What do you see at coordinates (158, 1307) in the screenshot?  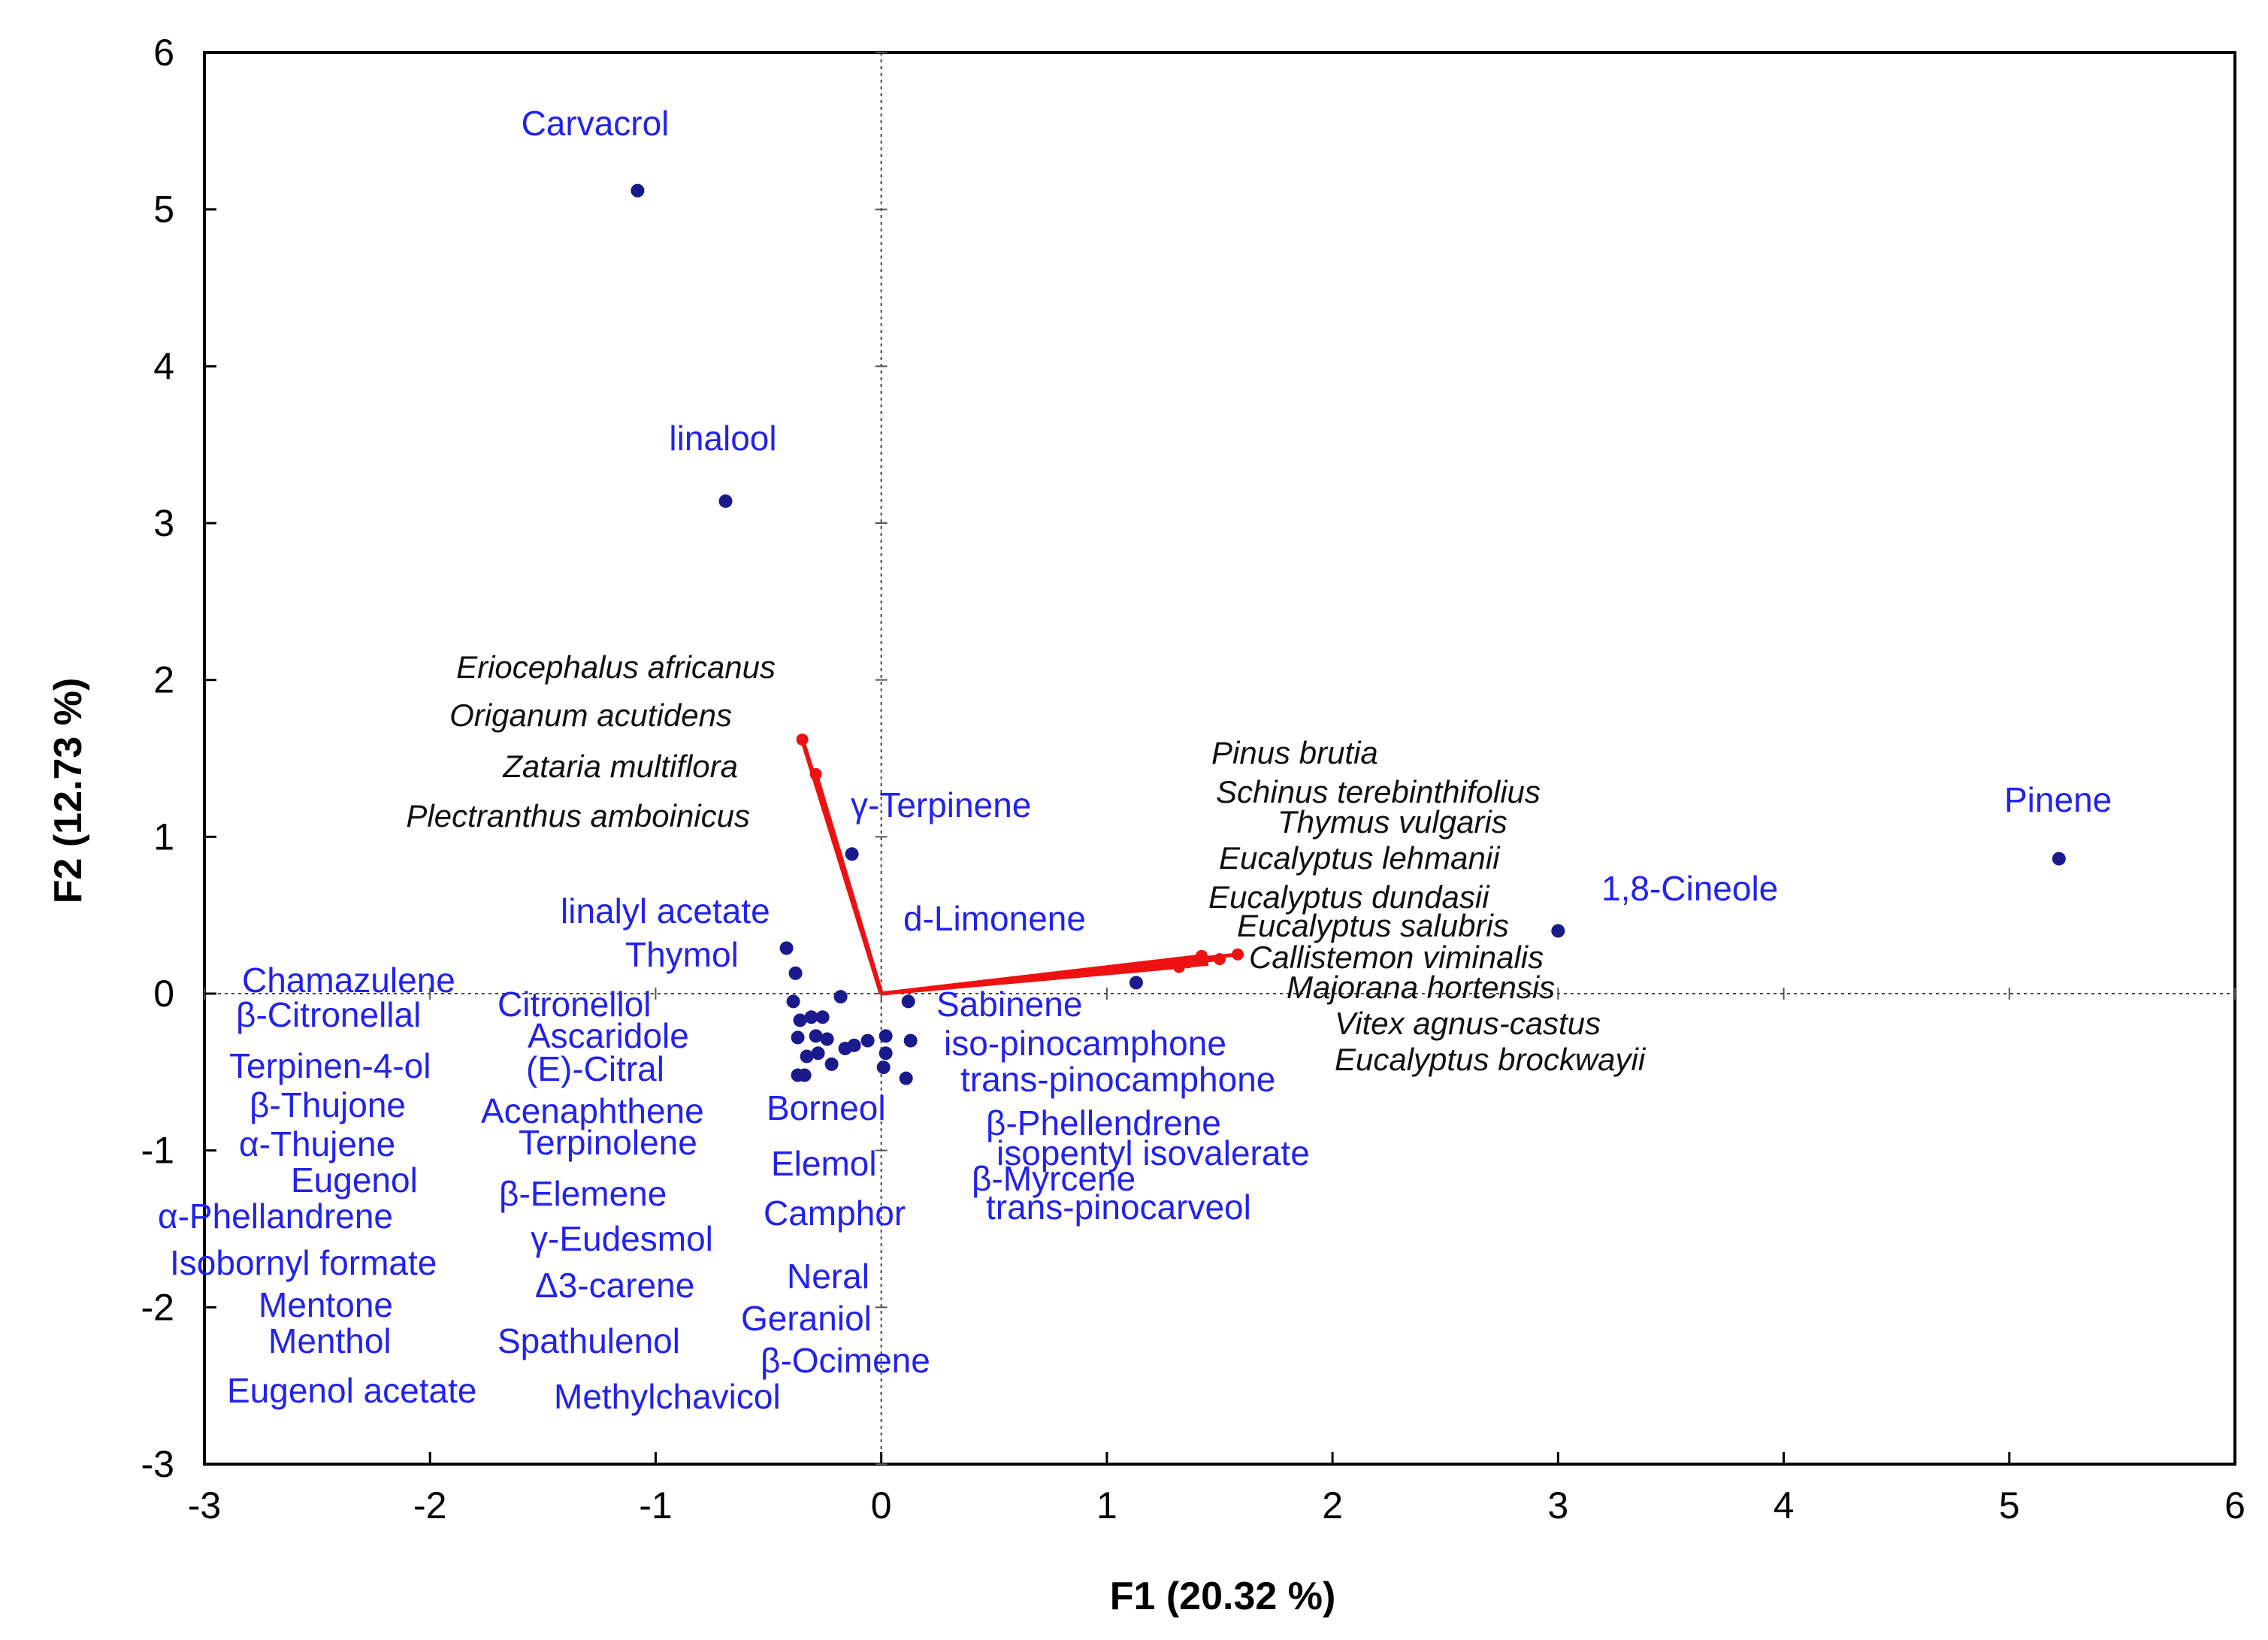 I see `y-tick-label: -2` at bounding box center [158, 1307].